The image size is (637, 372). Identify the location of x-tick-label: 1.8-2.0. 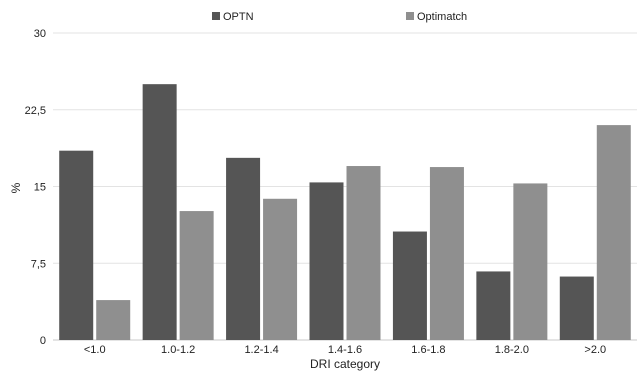
(512, 350).